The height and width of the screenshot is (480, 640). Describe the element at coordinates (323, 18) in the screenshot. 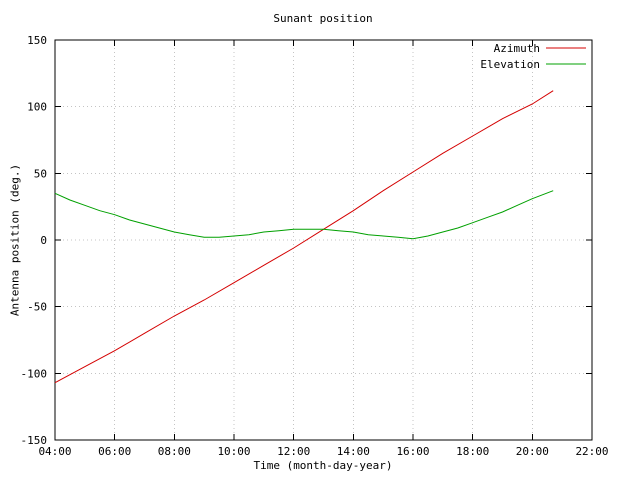

I see `chart-title: Sunant position` at that location.